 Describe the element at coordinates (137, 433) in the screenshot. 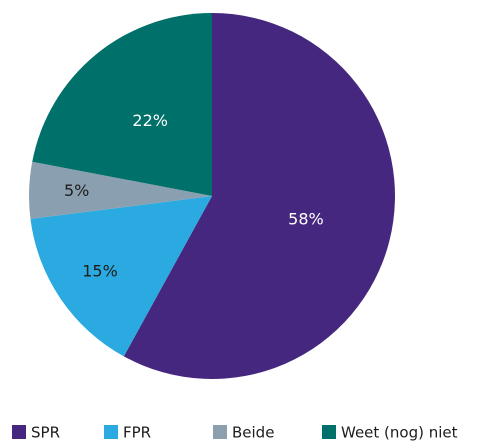

I see `legend-label: FPR` at that location.